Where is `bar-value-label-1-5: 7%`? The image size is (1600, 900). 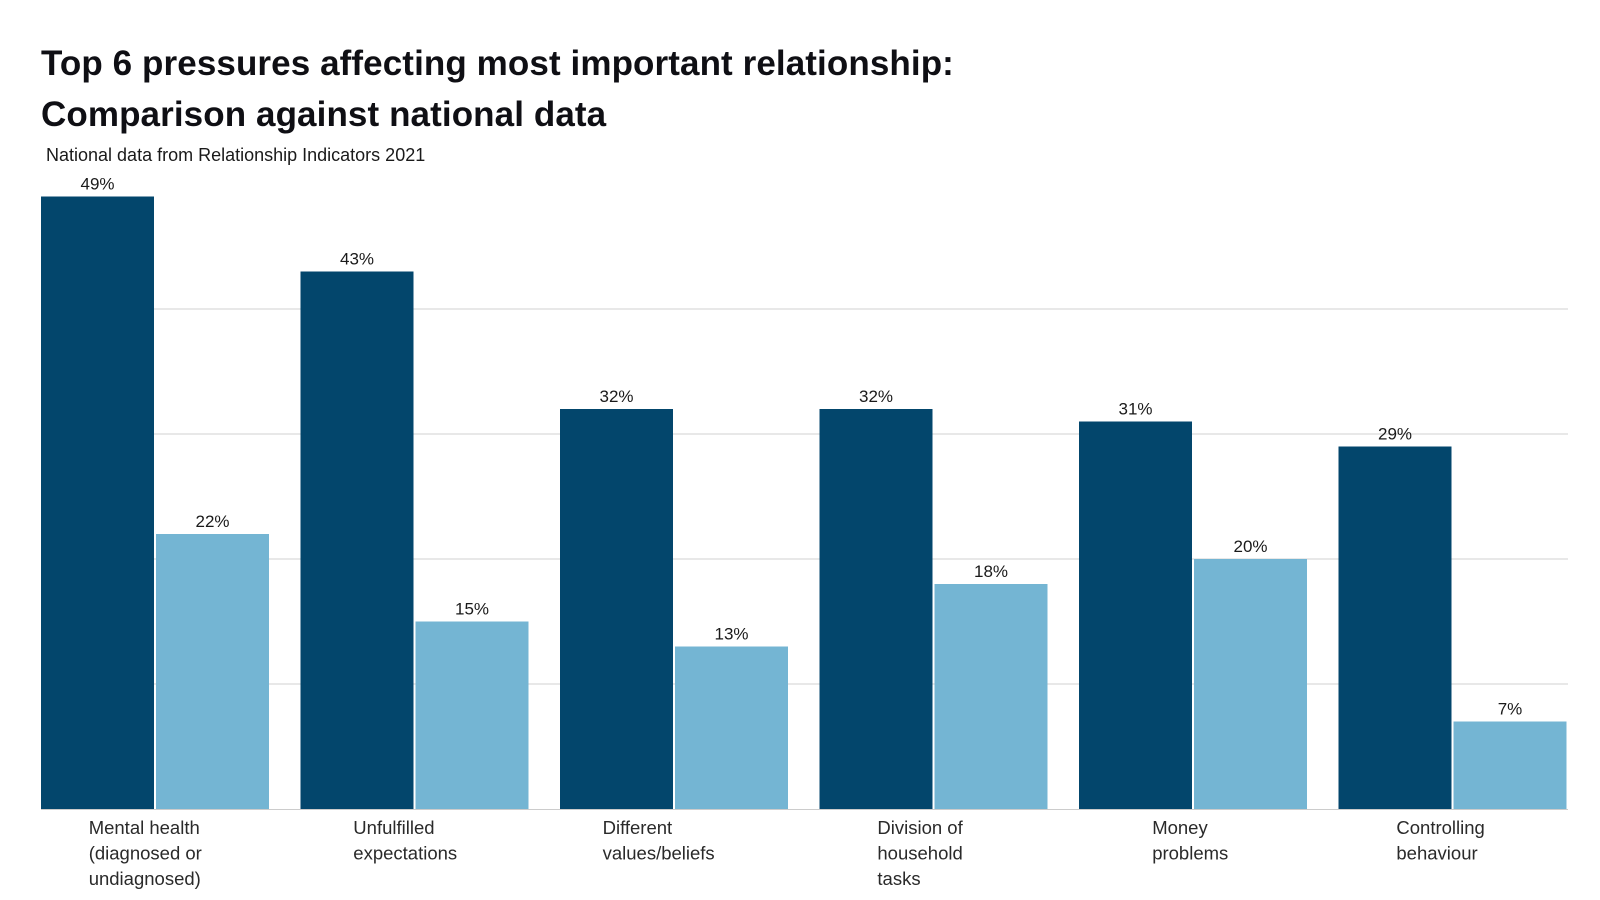
bar-value-label-1-5: 7% is located at coordinates (1510, 709).